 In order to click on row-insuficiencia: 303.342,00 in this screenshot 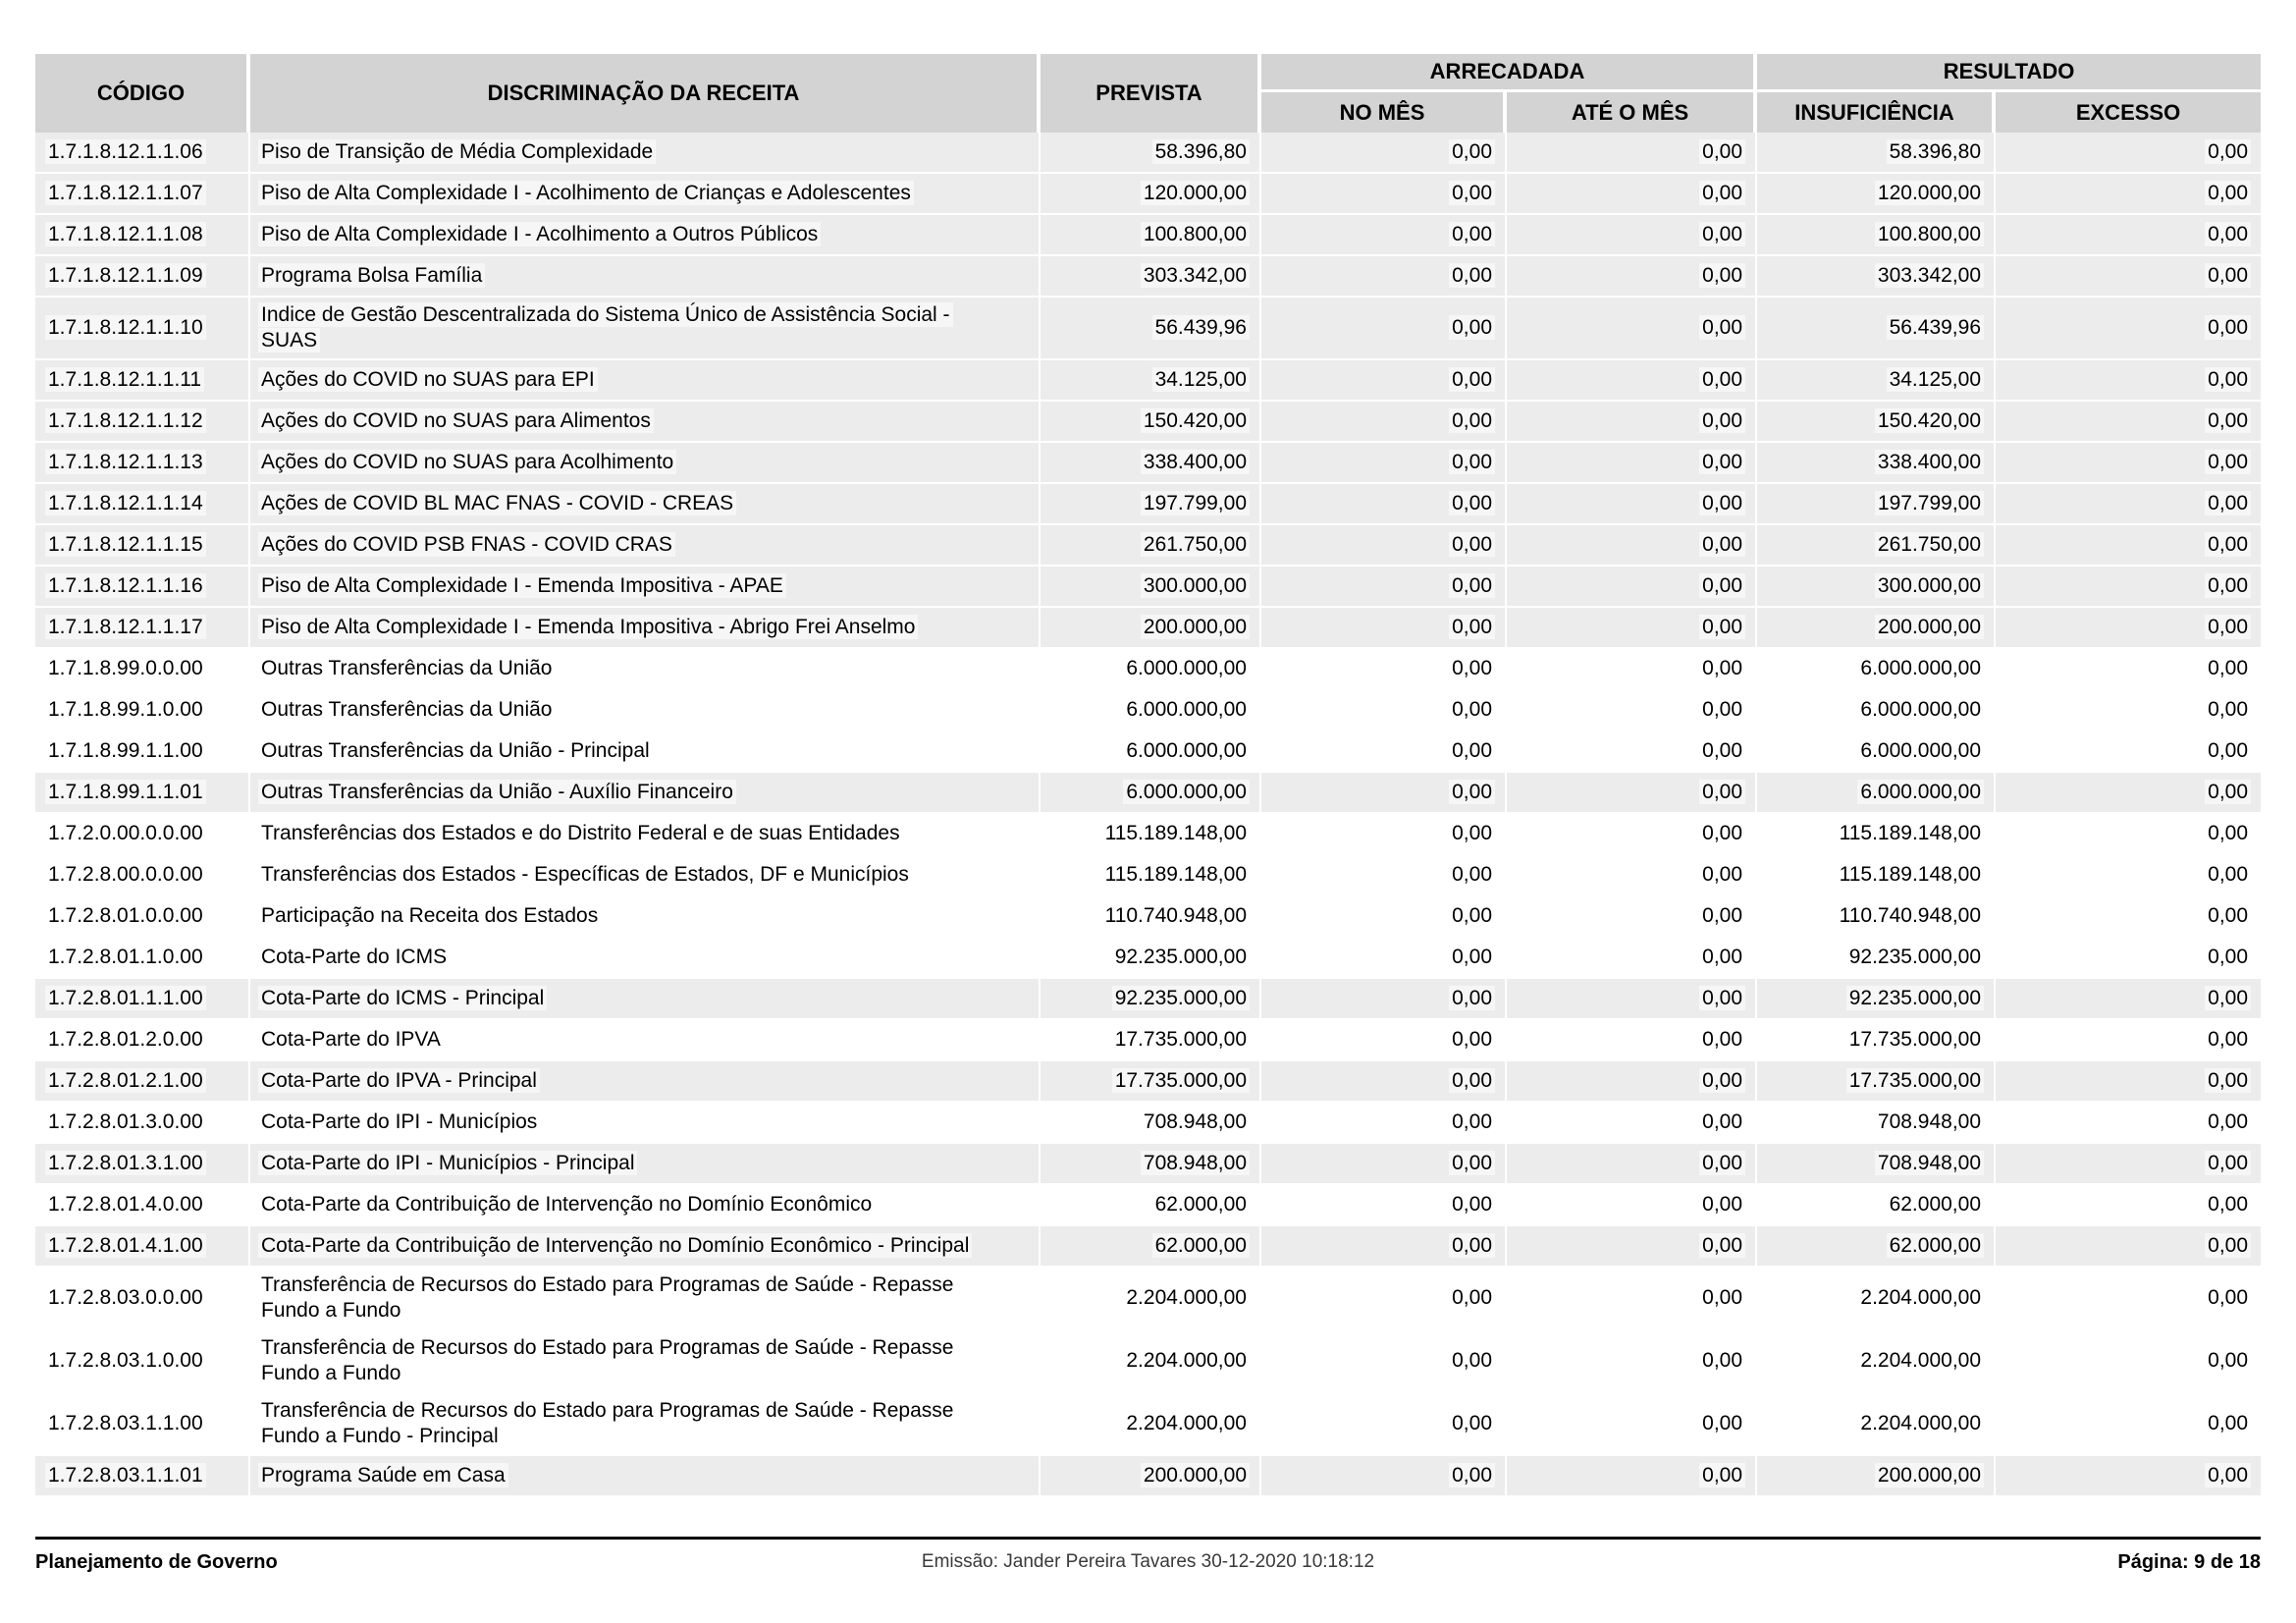, I will do `click(1877, 277)`.